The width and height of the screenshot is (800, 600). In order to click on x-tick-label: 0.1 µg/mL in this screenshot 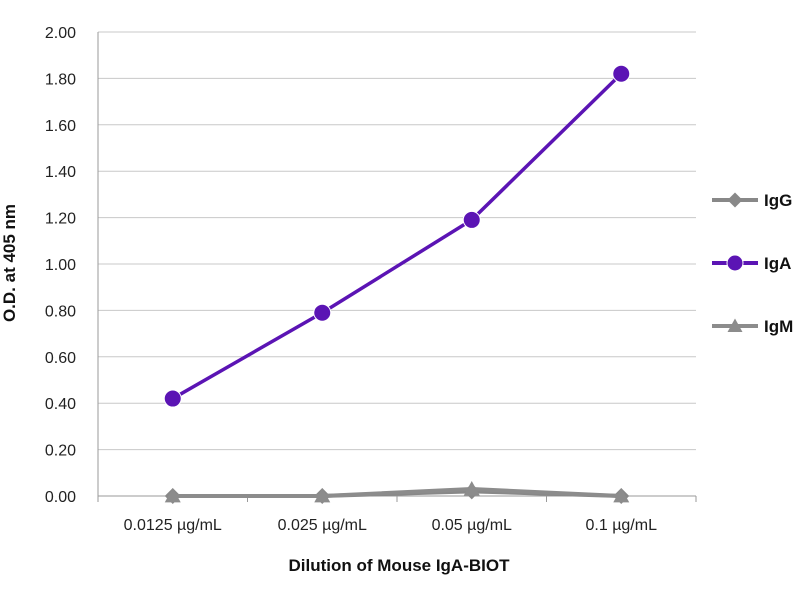, I will do `click(622, 525)`.